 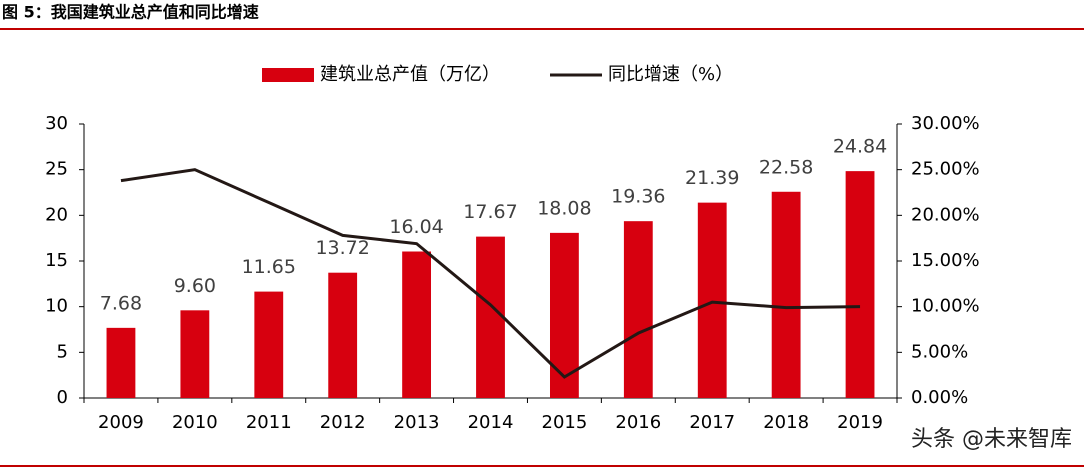 What do you see at coordinates (269, 267) in the screenshot?
I see `value-label: 11.65` at bounding box center [269, 267].